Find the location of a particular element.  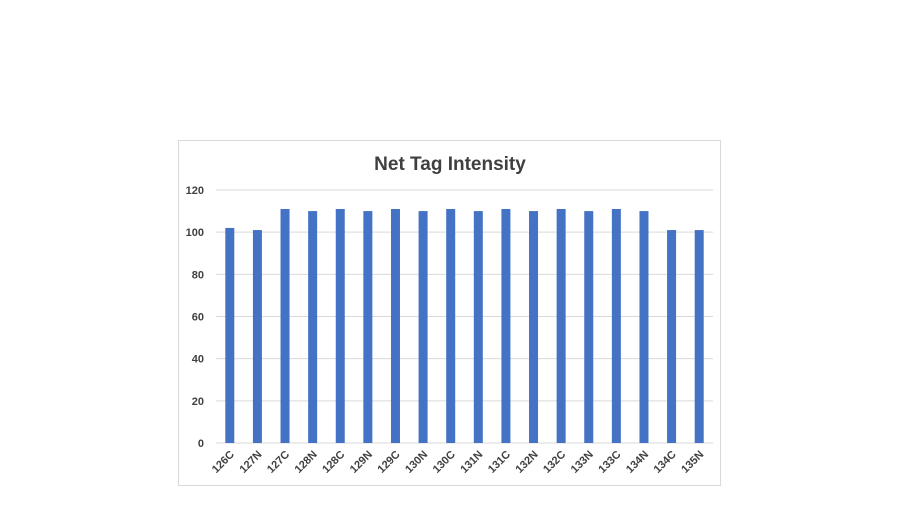

x-tick-label: 132C is located at coordinates (554, 462).